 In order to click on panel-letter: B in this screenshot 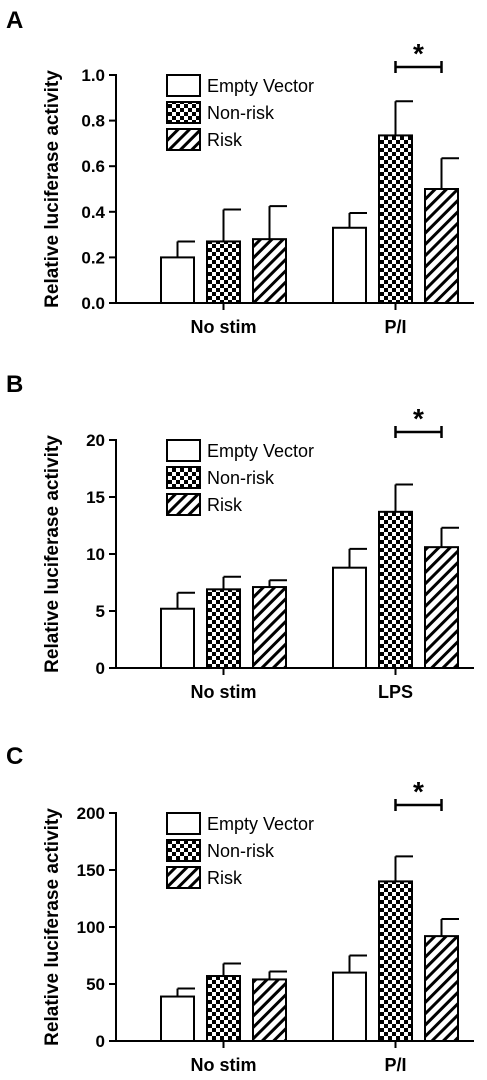, I will do `click(14, 384)`.